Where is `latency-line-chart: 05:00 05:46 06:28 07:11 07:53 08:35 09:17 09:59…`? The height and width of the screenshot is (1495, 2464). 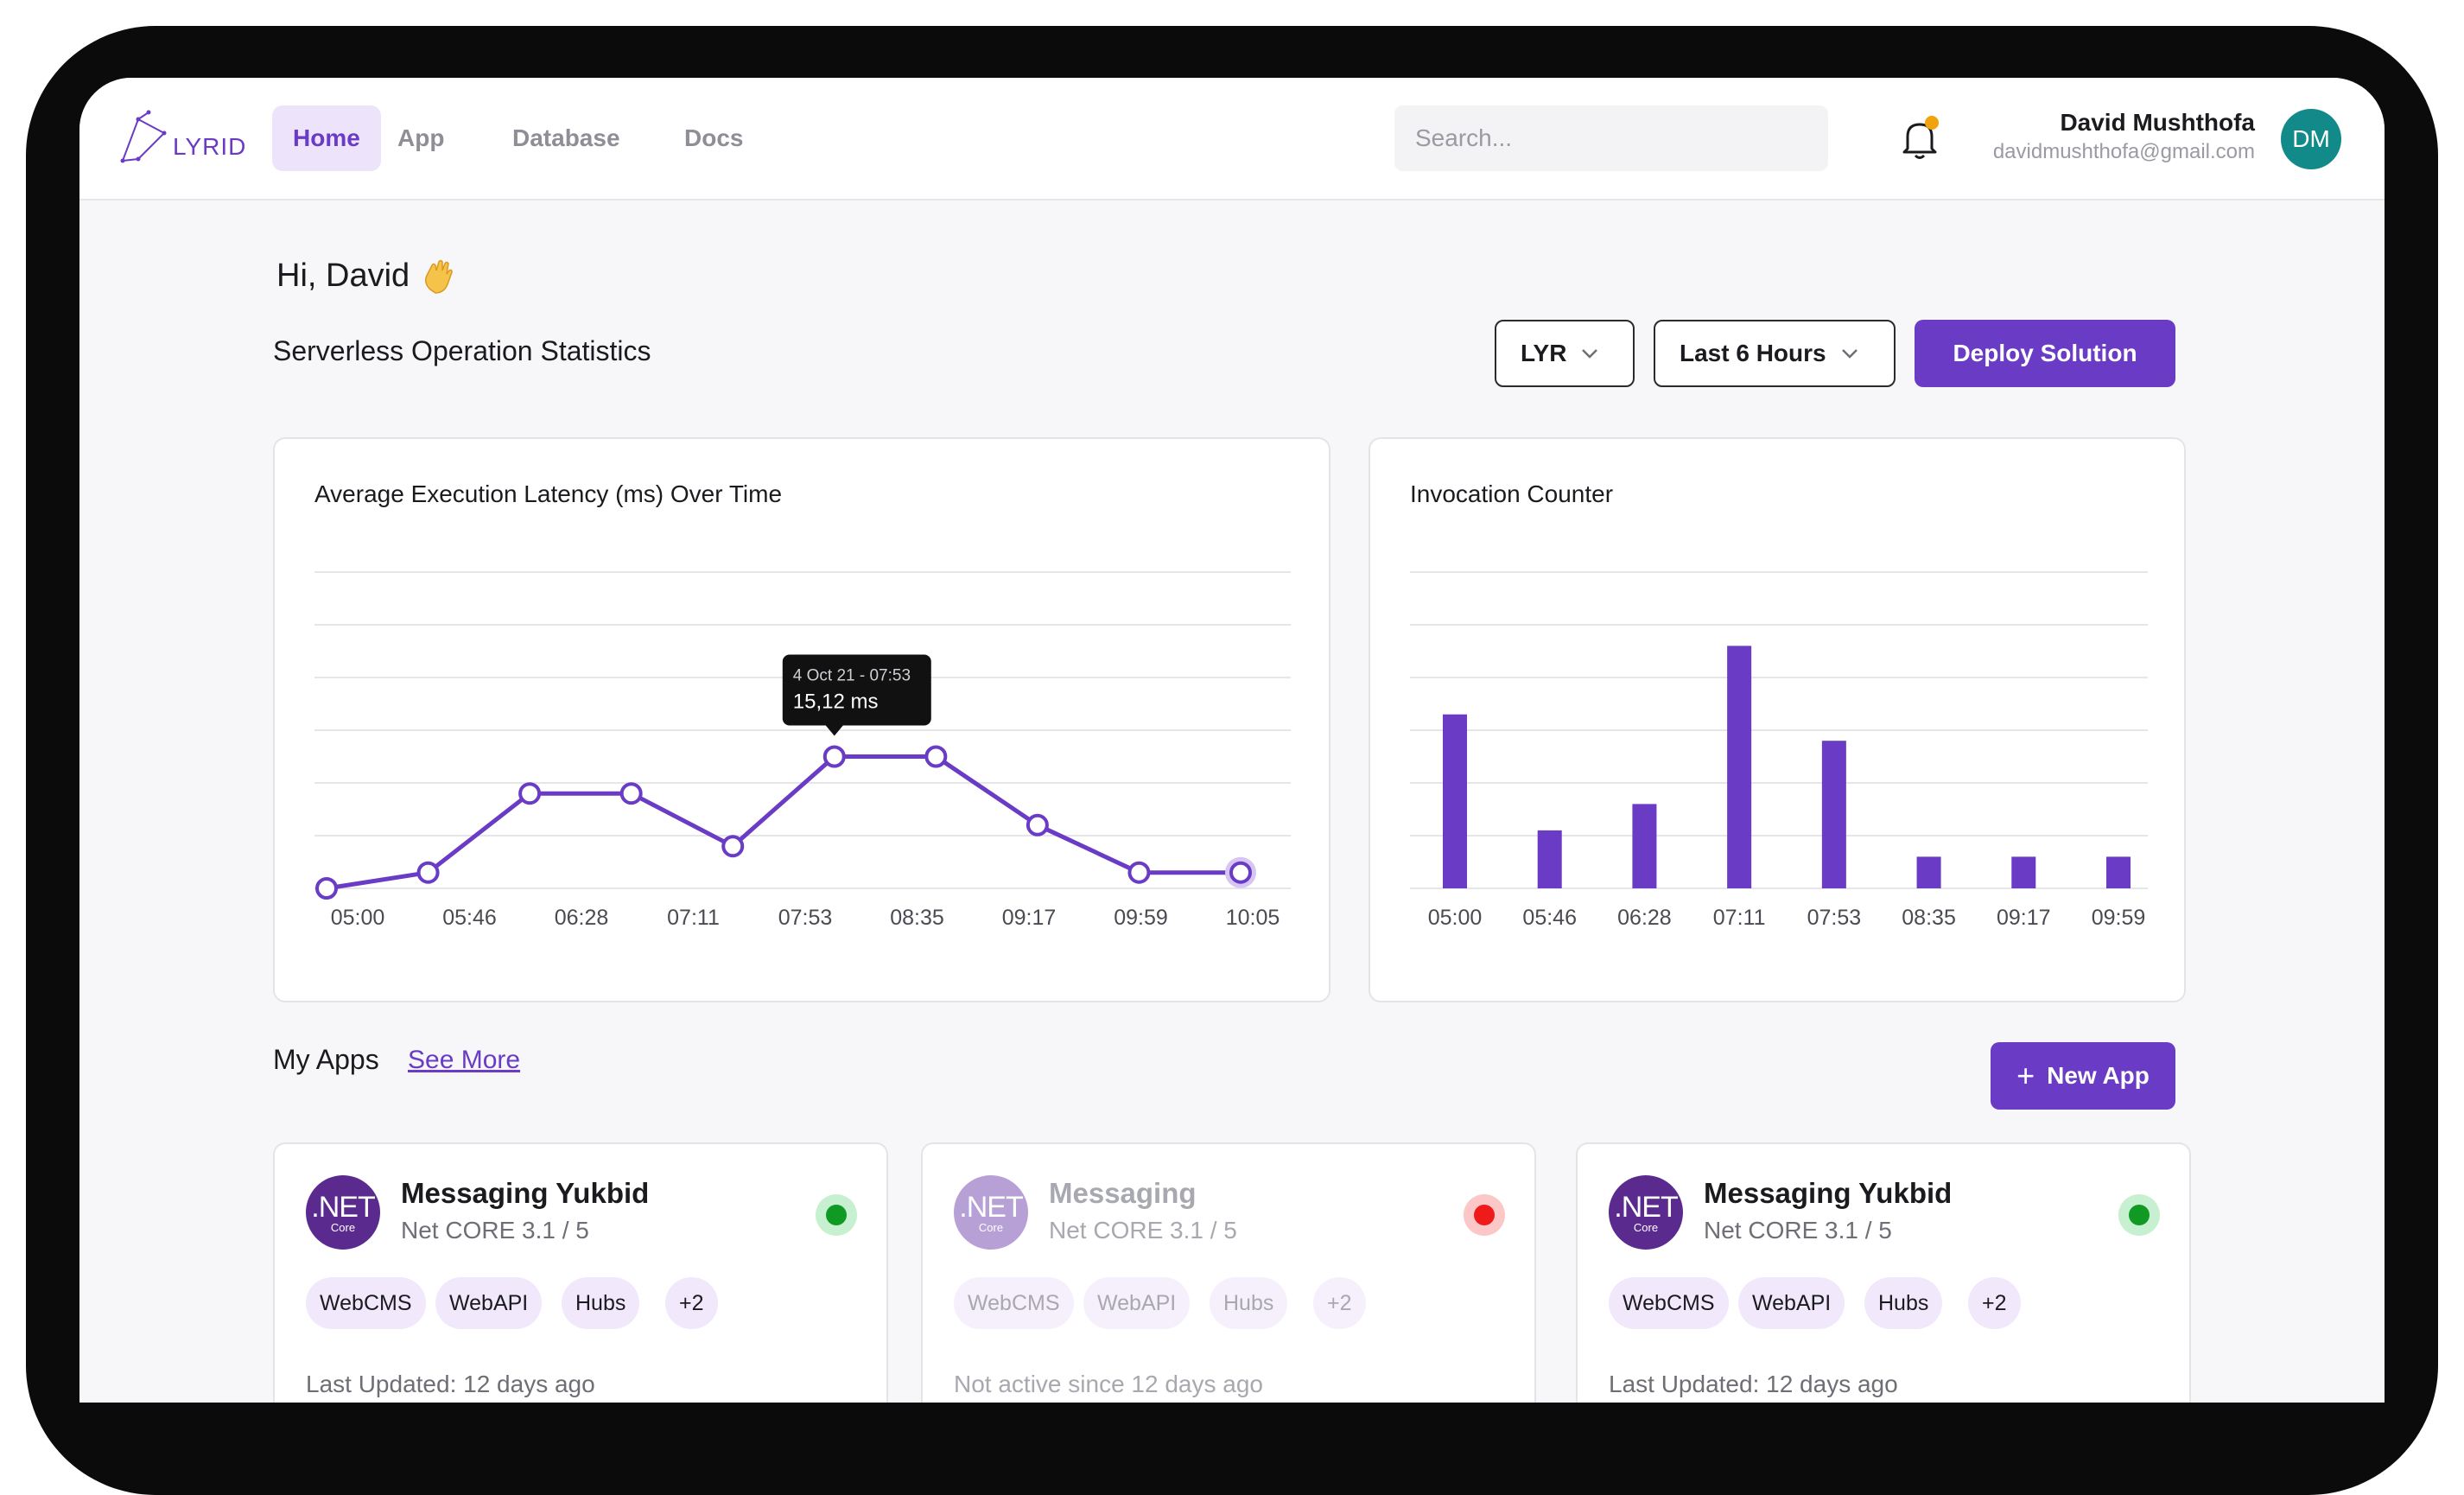
latency-line-chart: 05:00 05:46 06:28 07:11 07:53 08:35 09:17 09:59… is located at coordinates (803, 750).